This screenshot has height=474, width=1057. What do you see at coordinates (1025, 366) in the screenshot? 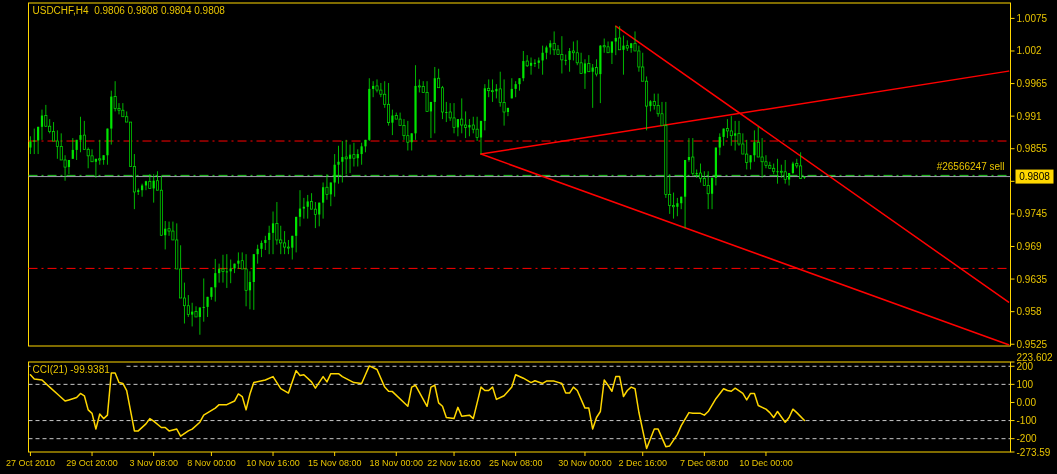
I see `y-tick-label: 200` at bounding box center [1025, 366].